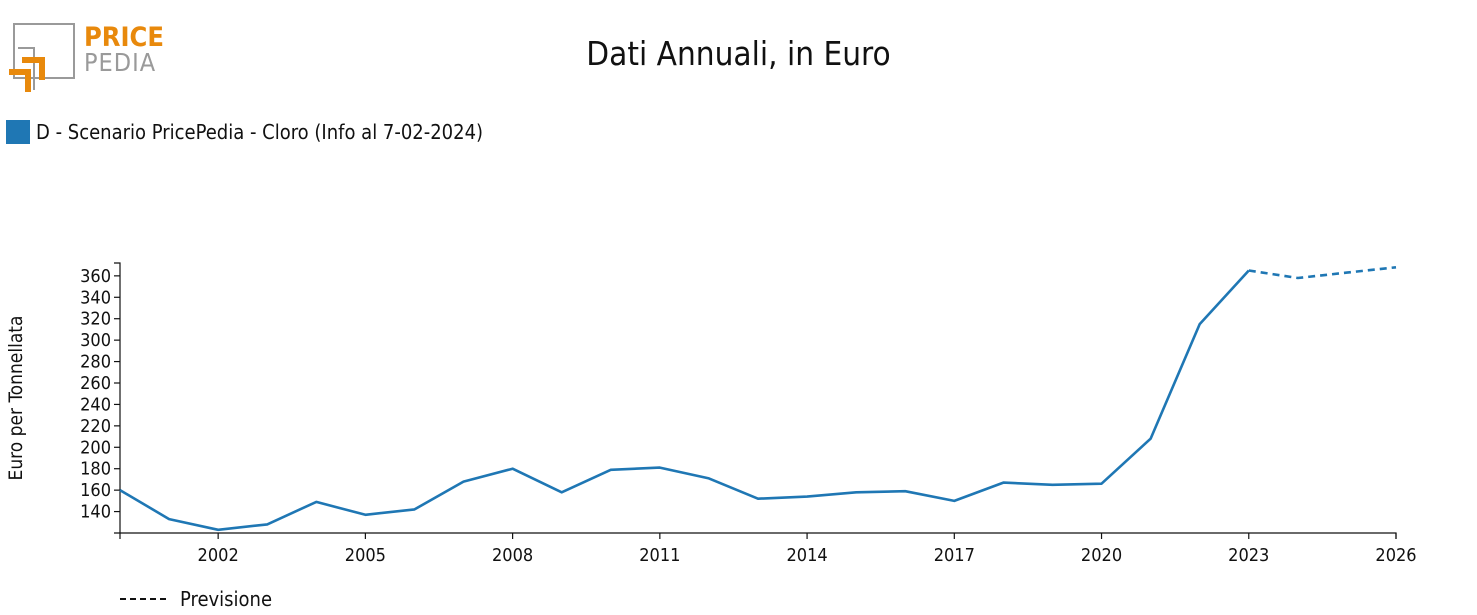 This screenshot has height=615, width=1477. Describe the element at coordinates (758, 535) in the screenshot. I see `x-axis-line` at that location.